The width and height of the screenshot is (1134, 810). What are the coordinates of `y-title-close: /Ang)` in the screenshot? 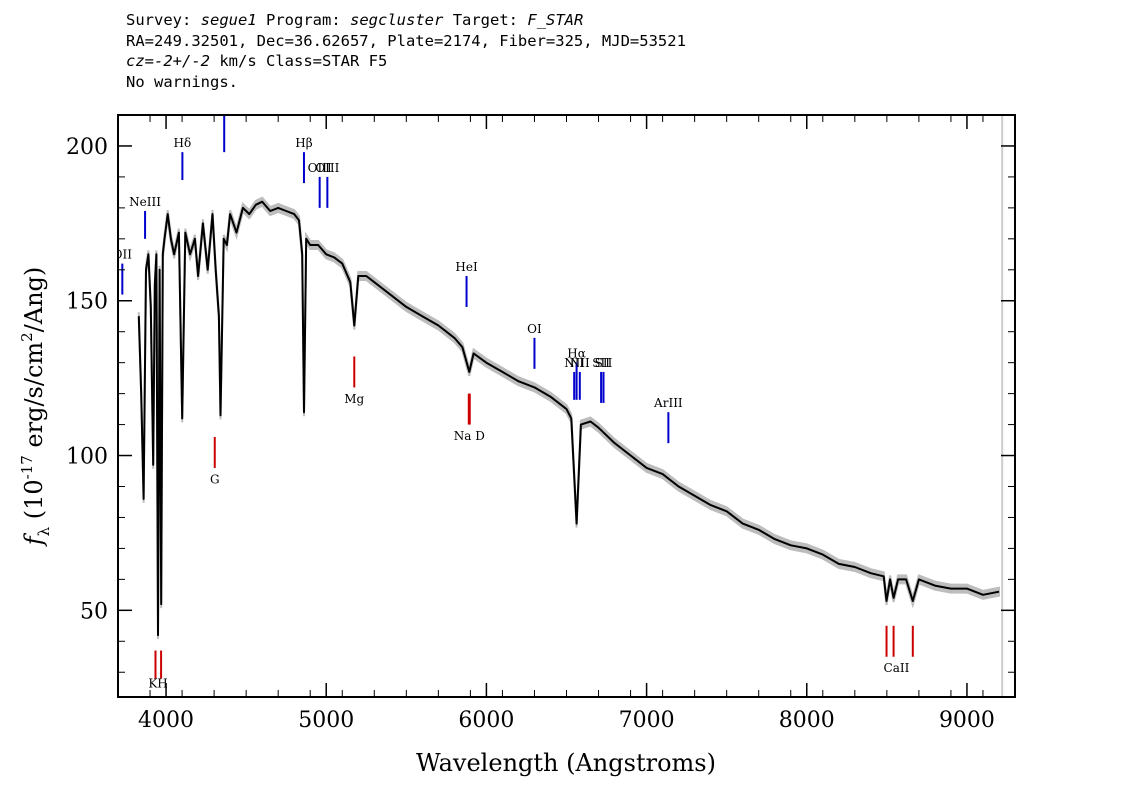 It's located at (34, 300).